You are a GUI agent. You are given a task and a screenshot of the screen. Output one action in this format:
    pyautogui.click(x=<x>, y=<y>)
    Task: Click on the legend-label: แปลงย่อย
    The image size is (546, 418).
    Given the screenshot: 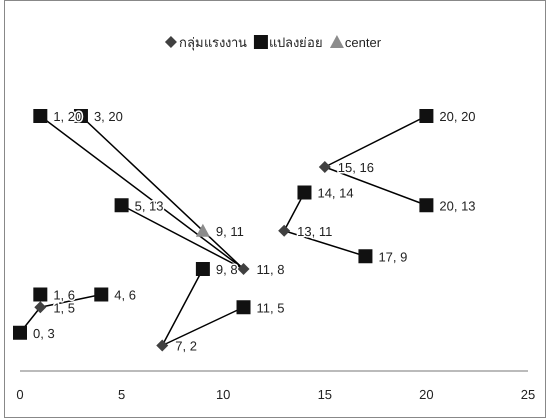 What is the action you would take?
    pyautogui.click(x=295, y=42)
    